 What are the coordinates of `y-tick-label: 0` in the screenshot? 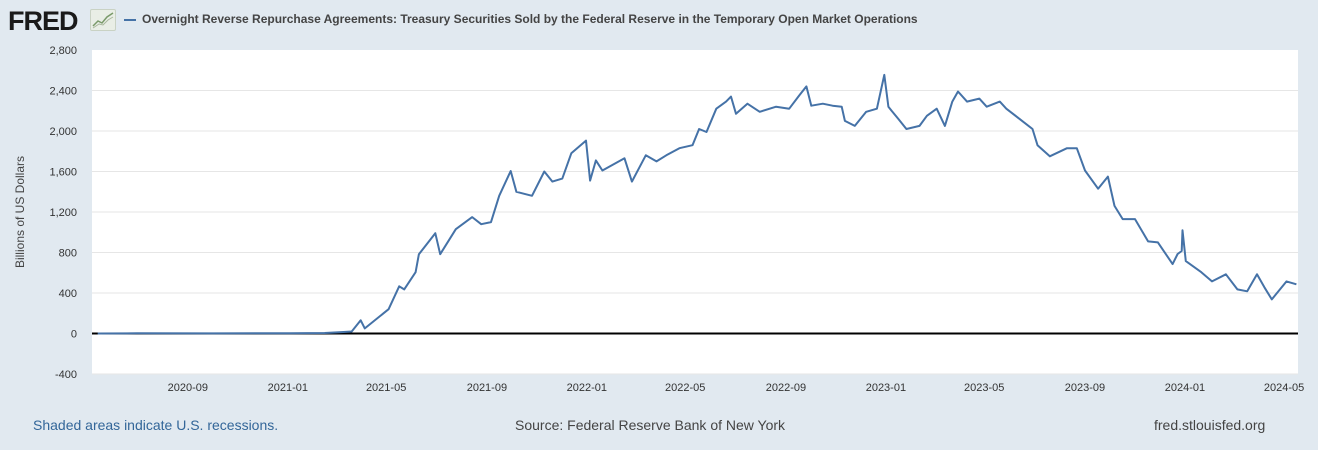 It's located at (74, 335).